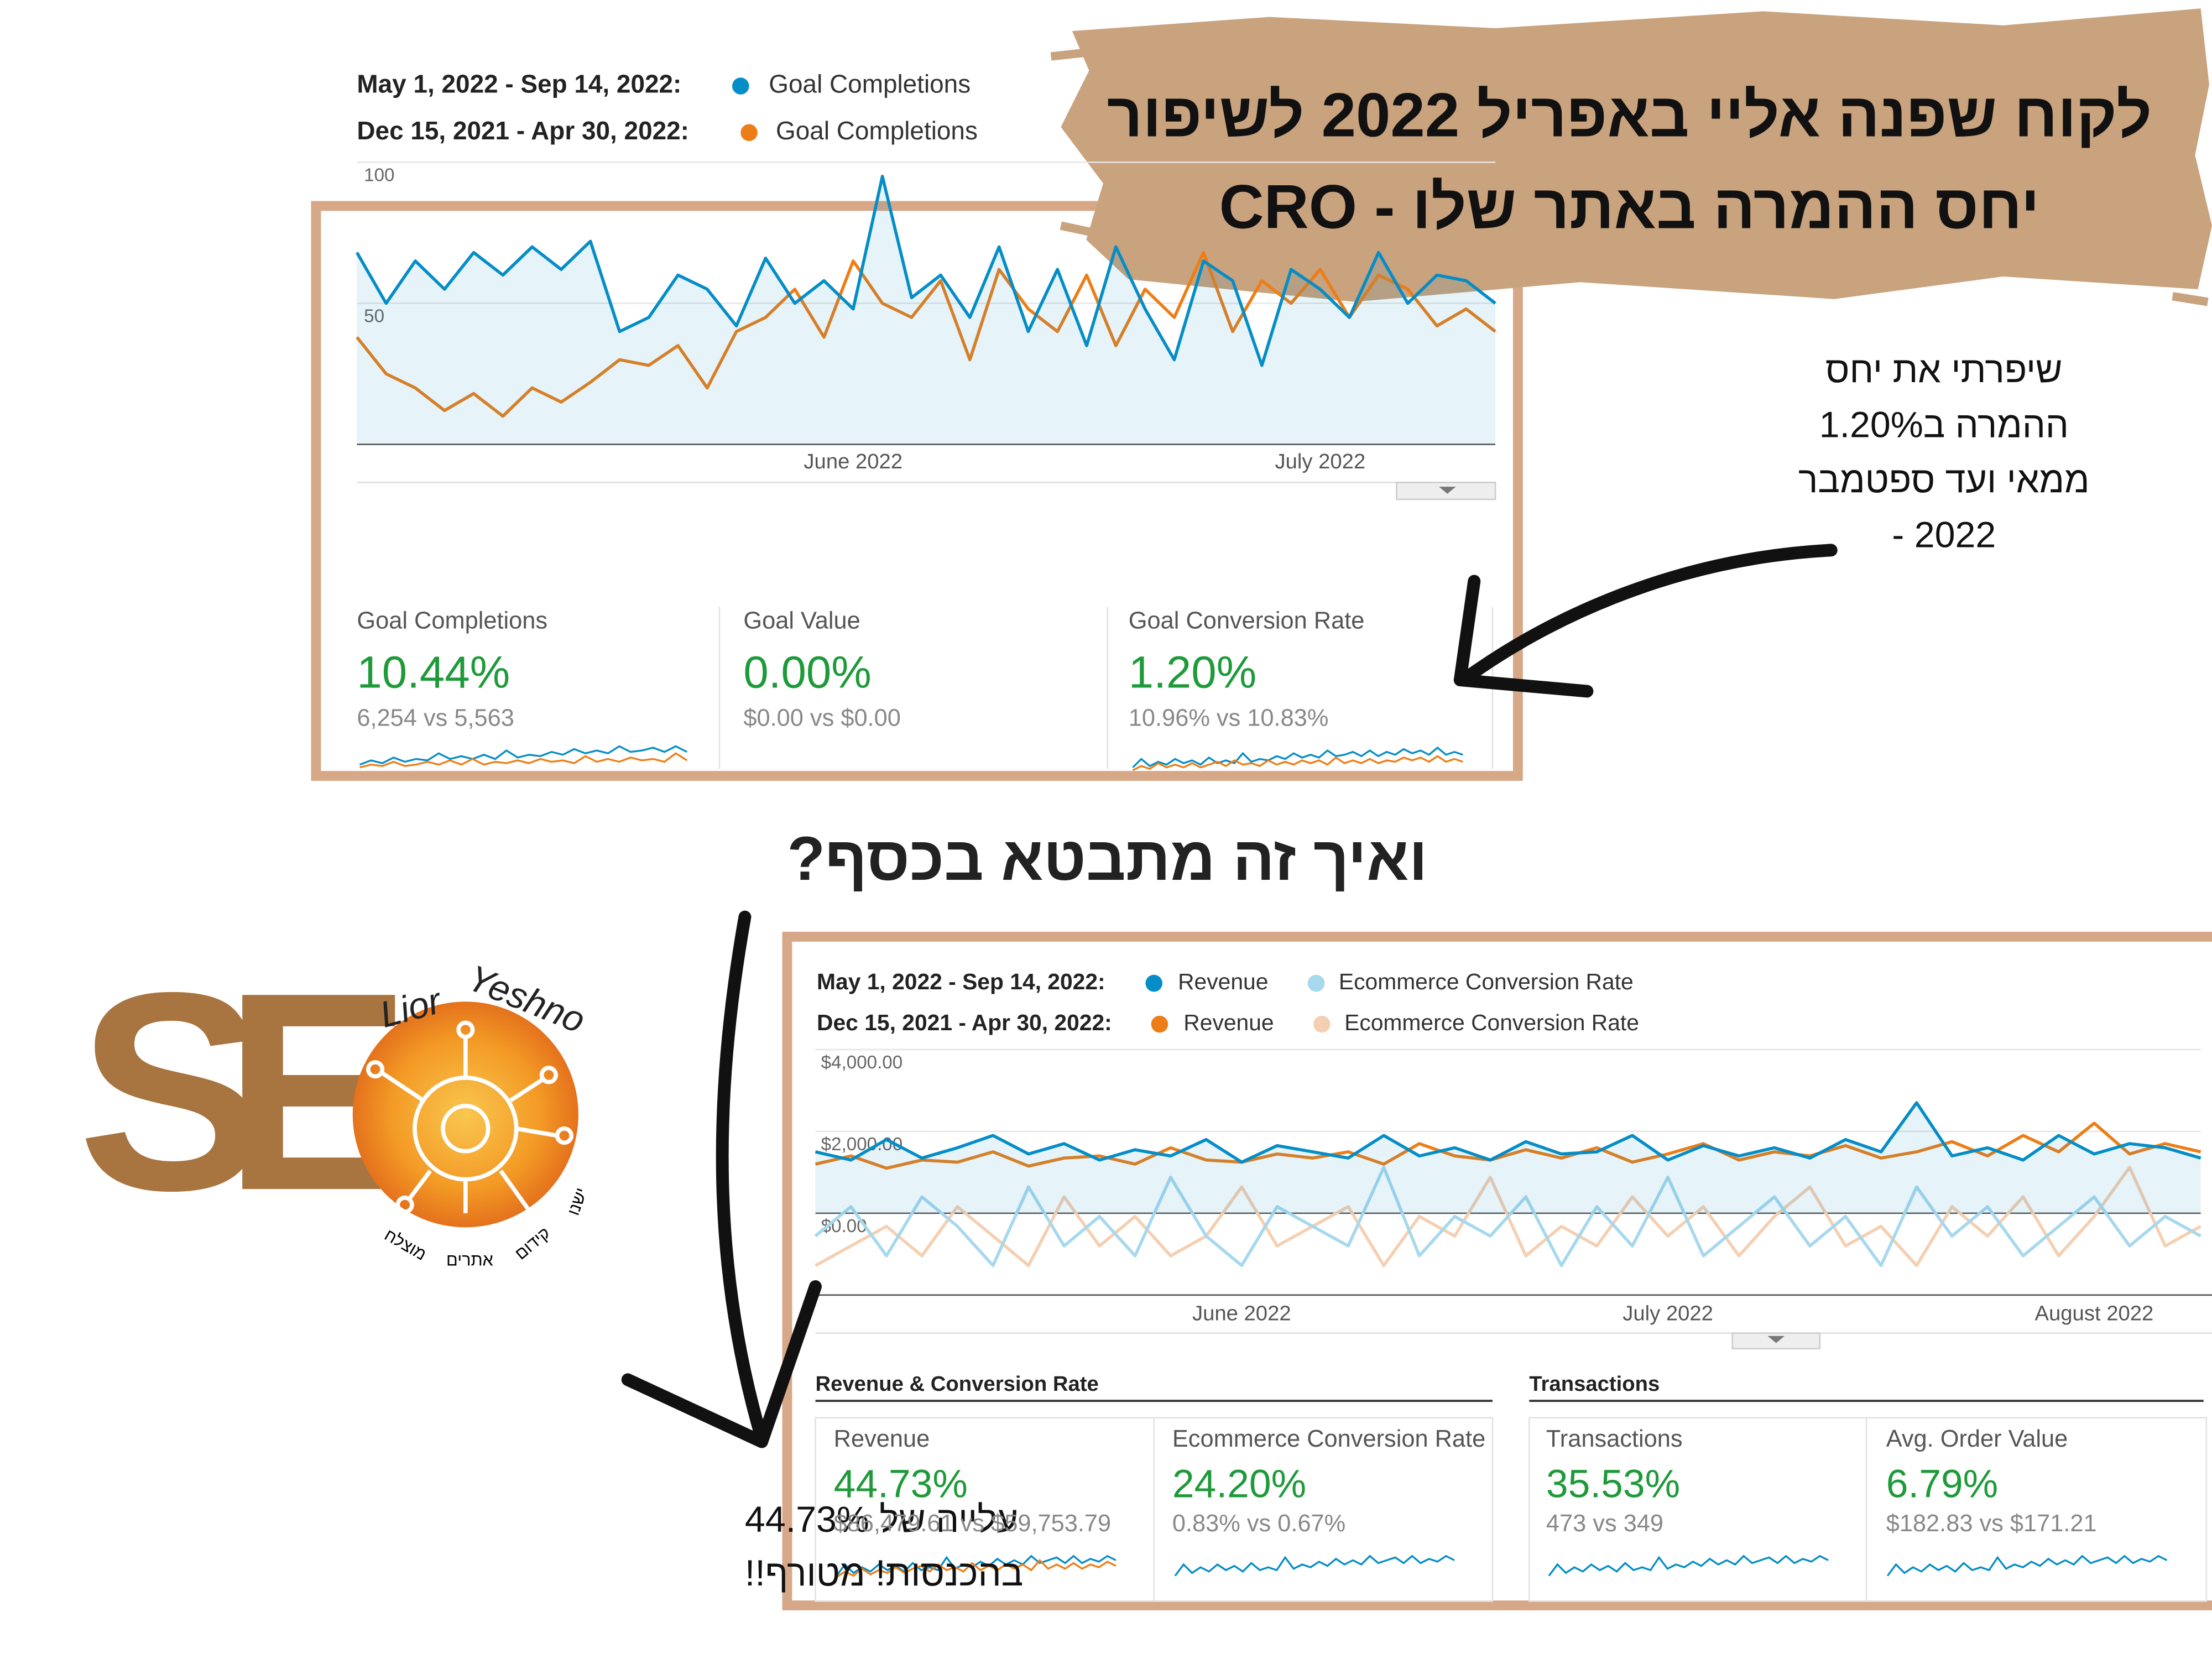 Image resolution: width=2212 pixels, height=1659 pixels. I want to click on metric-change: 10.44%, so click(434, 673).